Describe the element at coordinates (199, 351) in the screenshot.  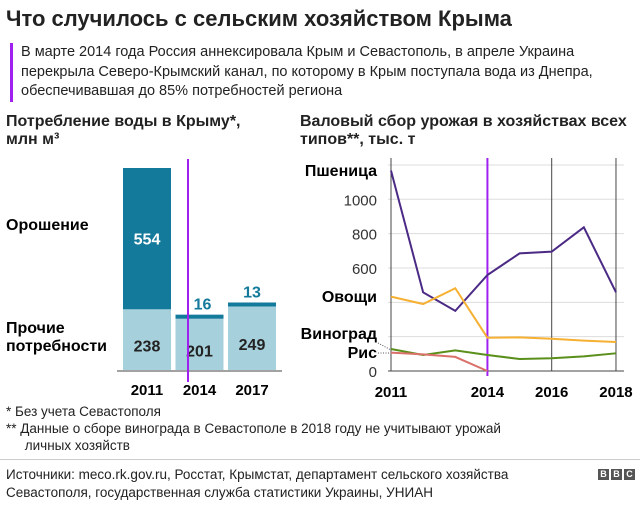
I see `bar-label-other: 201` at that location.